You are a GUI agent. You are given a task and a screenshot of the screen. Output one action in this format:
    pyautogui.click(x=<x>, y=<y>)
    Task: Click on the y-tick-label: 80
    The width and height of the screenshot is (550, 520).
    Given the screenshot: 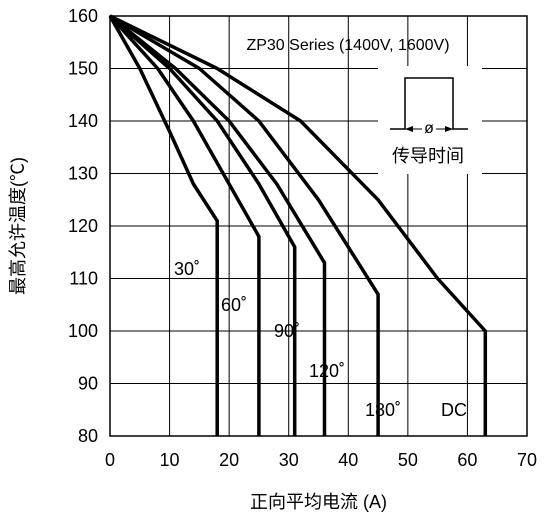 What is the action you would take?
    pyautogui.click(x=88, y=436)
    